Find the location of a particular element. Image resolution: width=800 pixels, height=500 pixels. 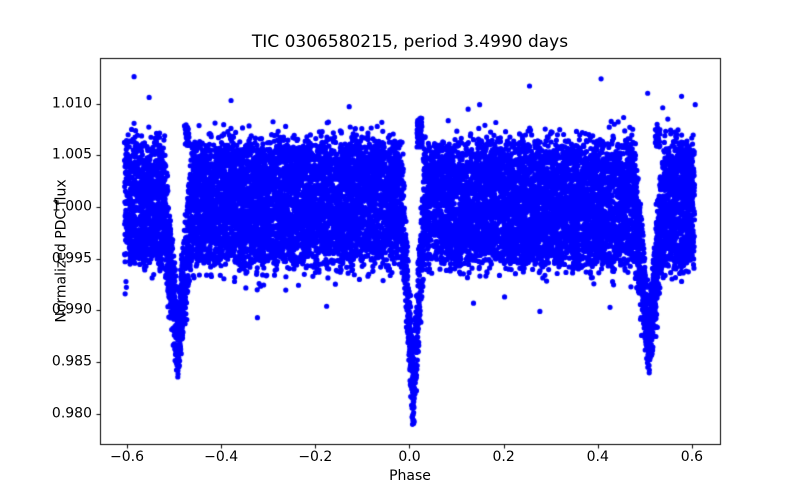

chart-title: TIC 0306580215, period 3.4990 days is located at coordinates (410, 42).